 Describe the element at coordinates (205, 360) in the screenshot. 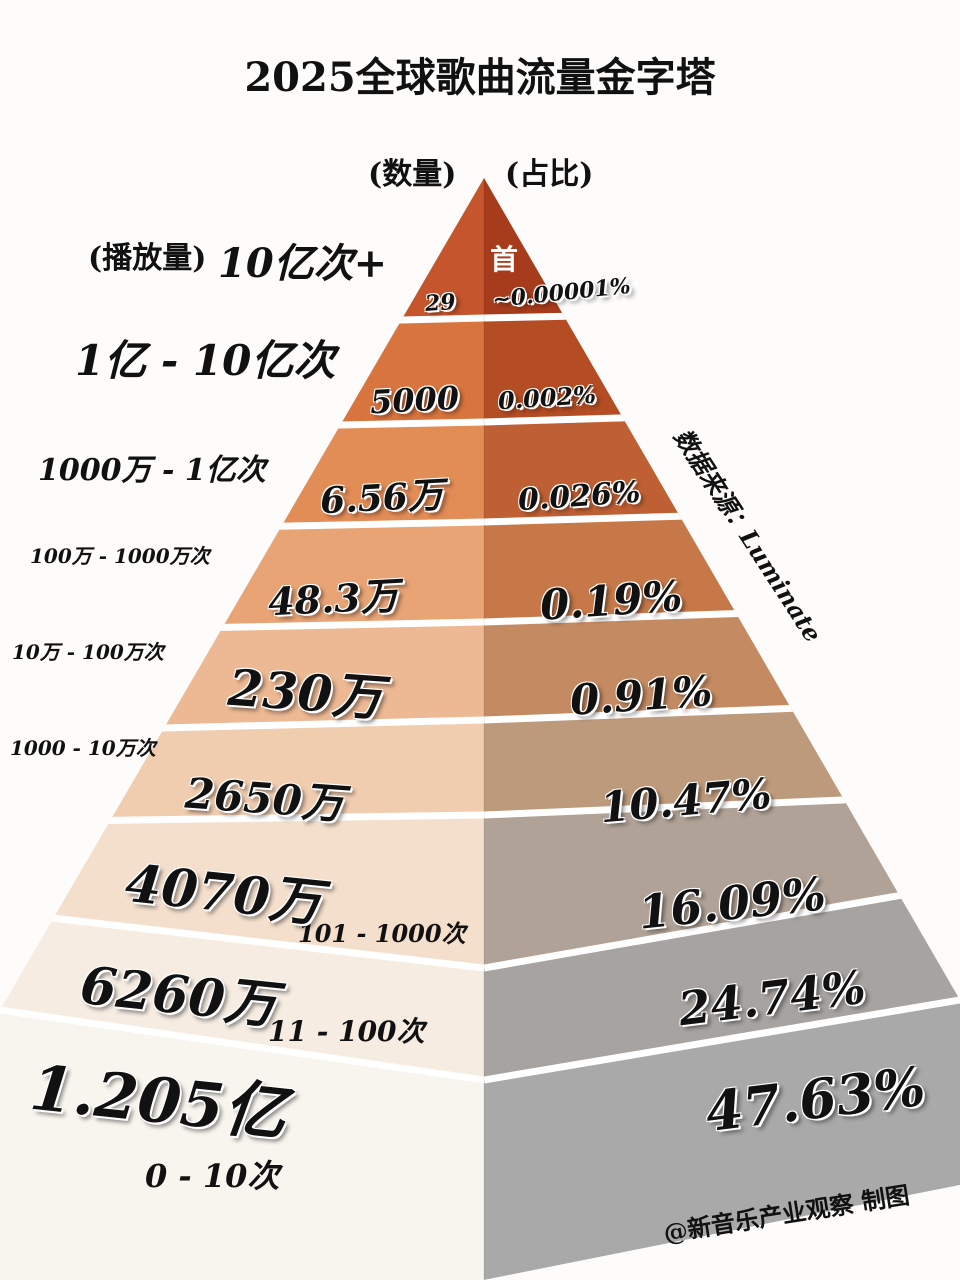

I see `level-range-label: 1亿 - 10亿次` at that location.